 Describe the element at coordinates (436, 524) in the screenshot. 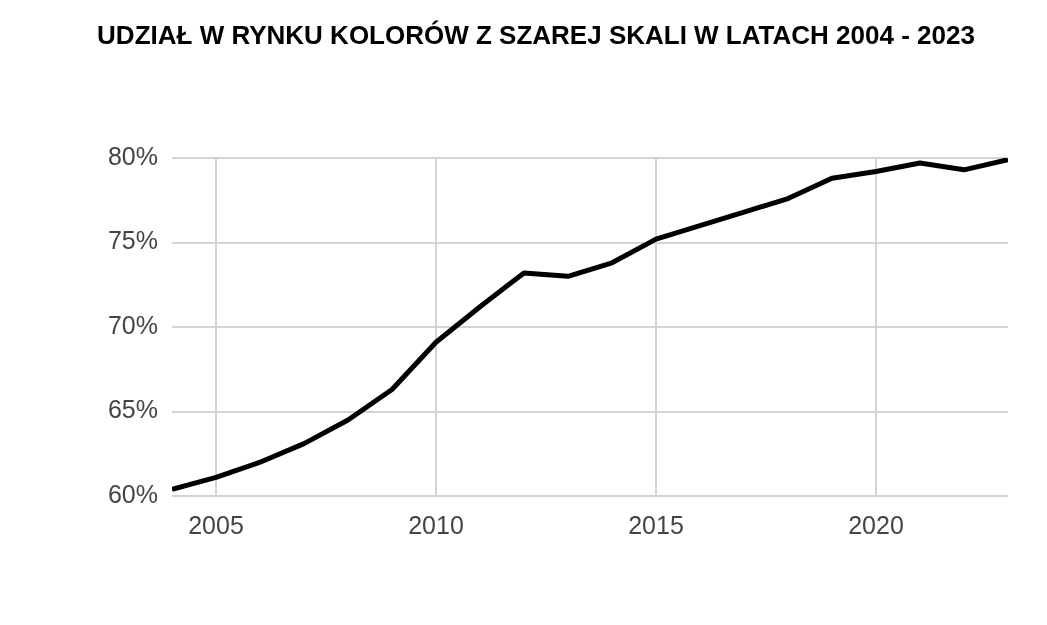

I see `x-tick-label: 2010` at that location.